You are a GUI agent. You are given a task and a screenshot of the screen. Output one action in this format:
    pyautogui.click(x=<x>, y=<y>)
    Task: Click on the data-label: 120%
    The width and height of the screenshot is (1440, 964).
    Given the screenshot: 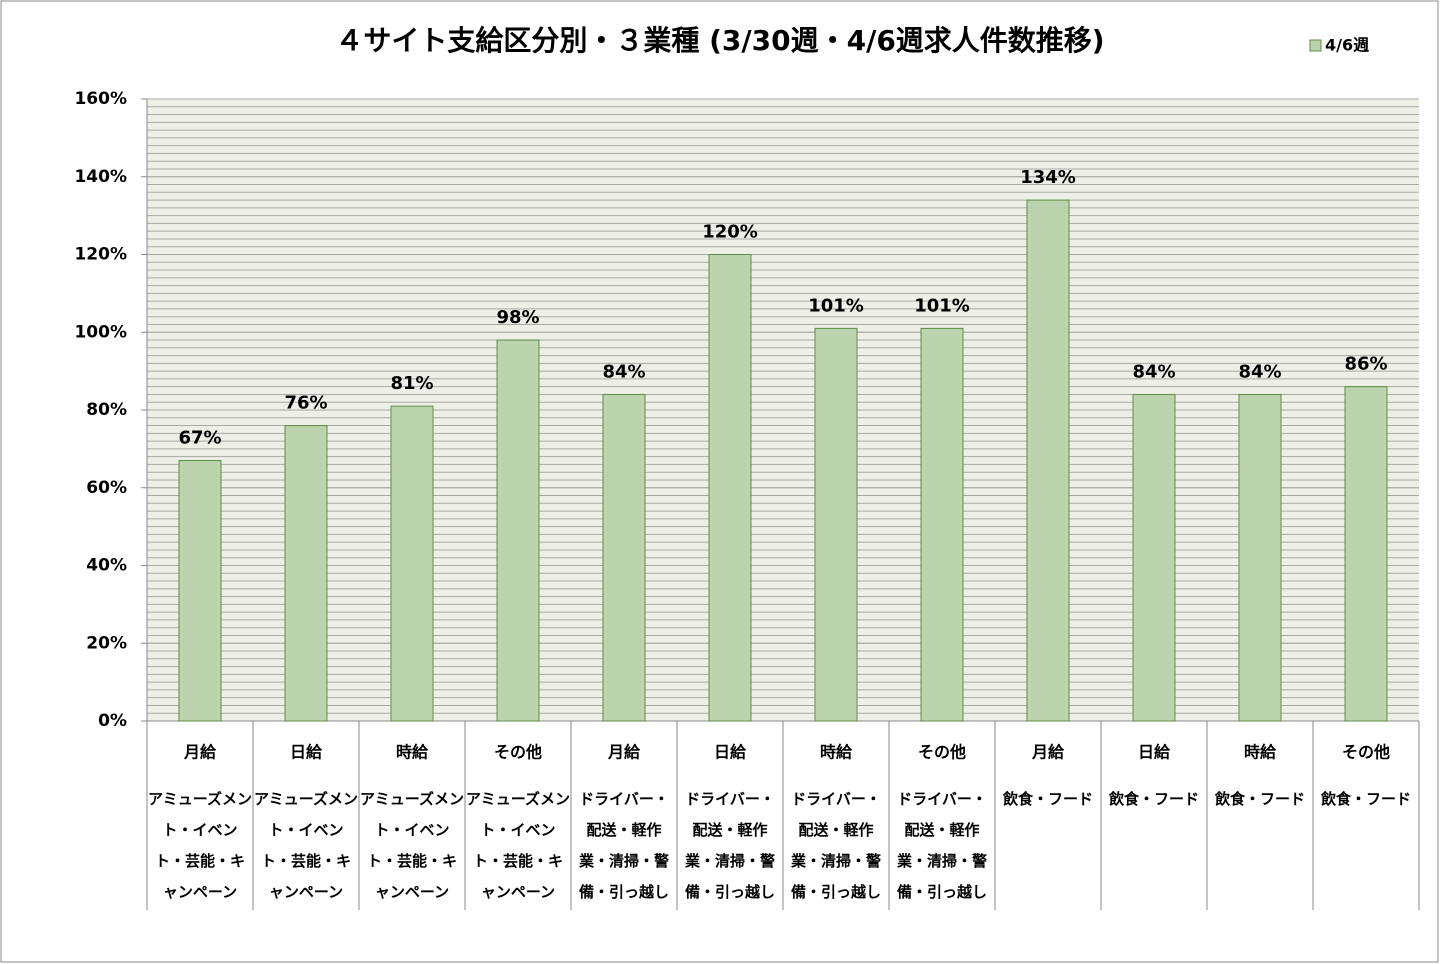 What is the action you would take?
    pyautogui.click(x=730, y=232)
    